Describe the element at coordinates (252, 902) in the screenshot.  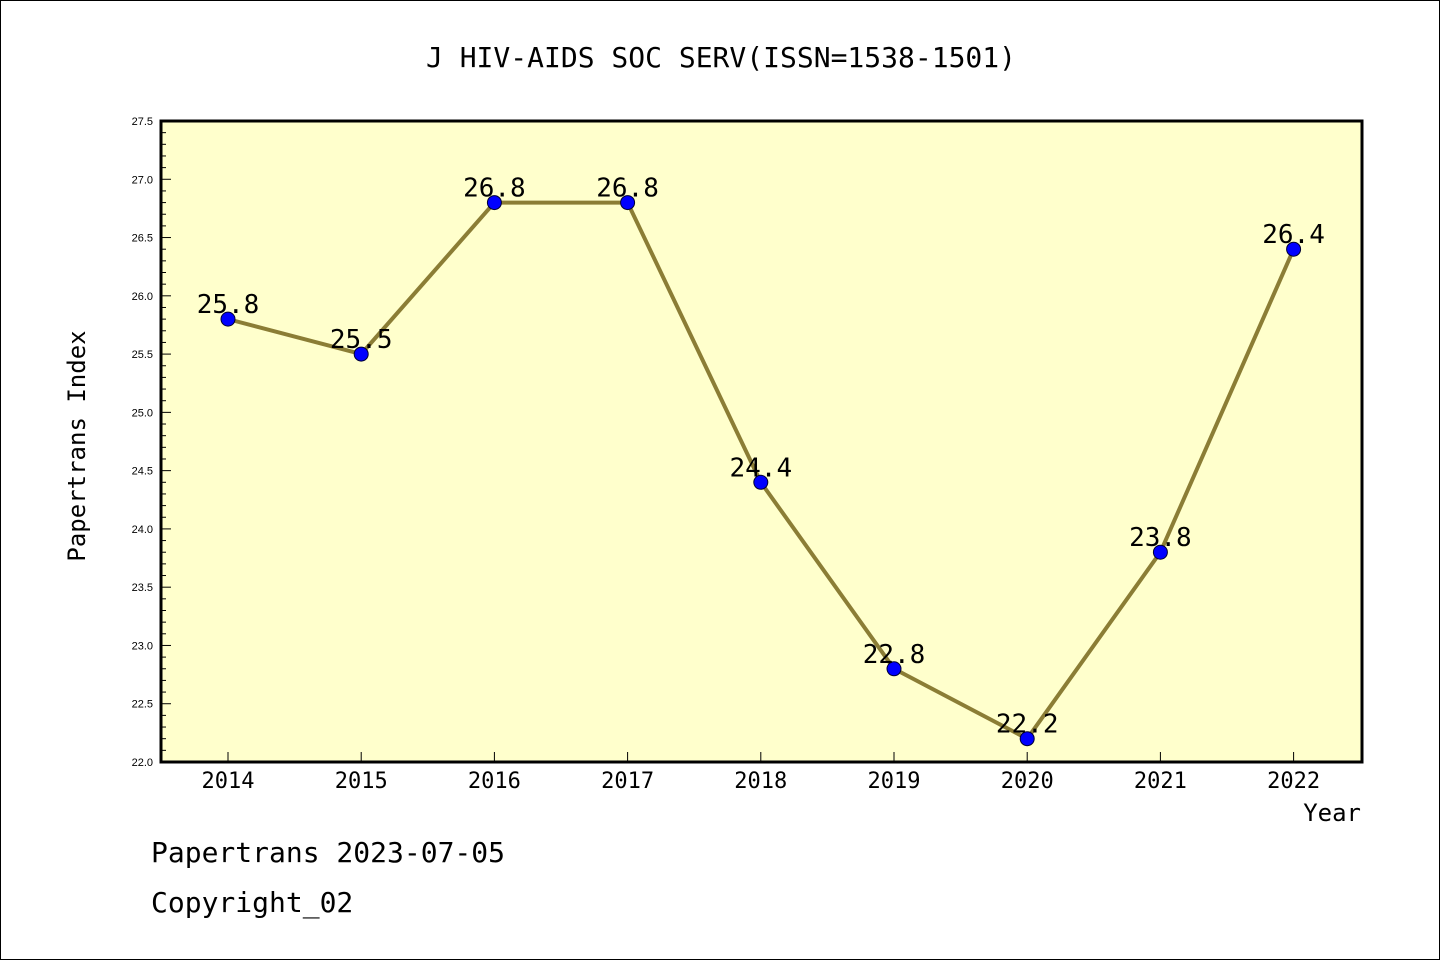
I see `footer-copyright: Copyright_02` at that location.